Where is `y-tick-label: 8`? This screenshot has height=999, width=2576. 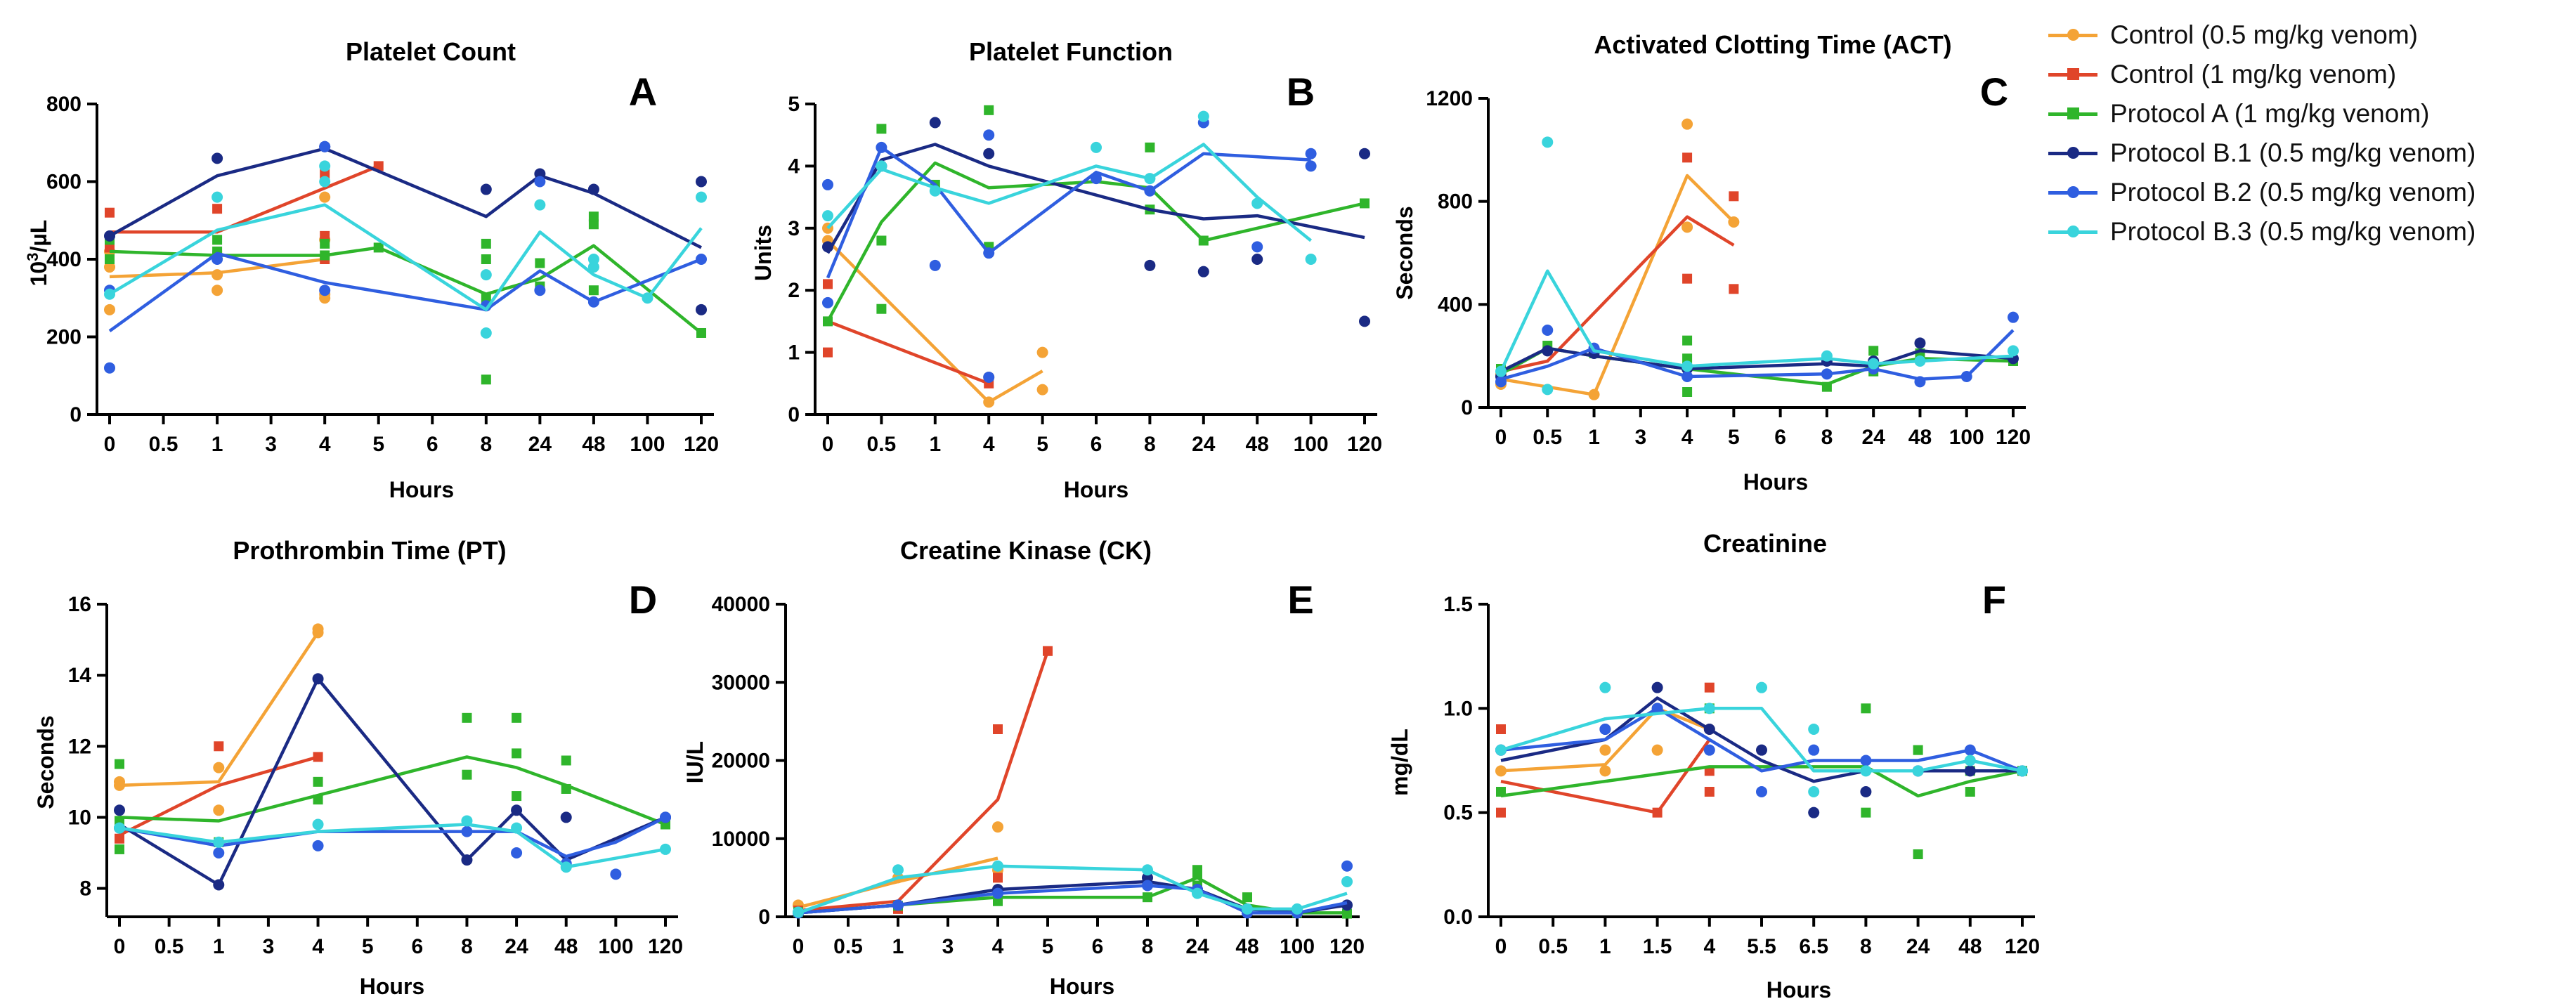 y-tick-label: 8 is located at coordinates (85, 889).